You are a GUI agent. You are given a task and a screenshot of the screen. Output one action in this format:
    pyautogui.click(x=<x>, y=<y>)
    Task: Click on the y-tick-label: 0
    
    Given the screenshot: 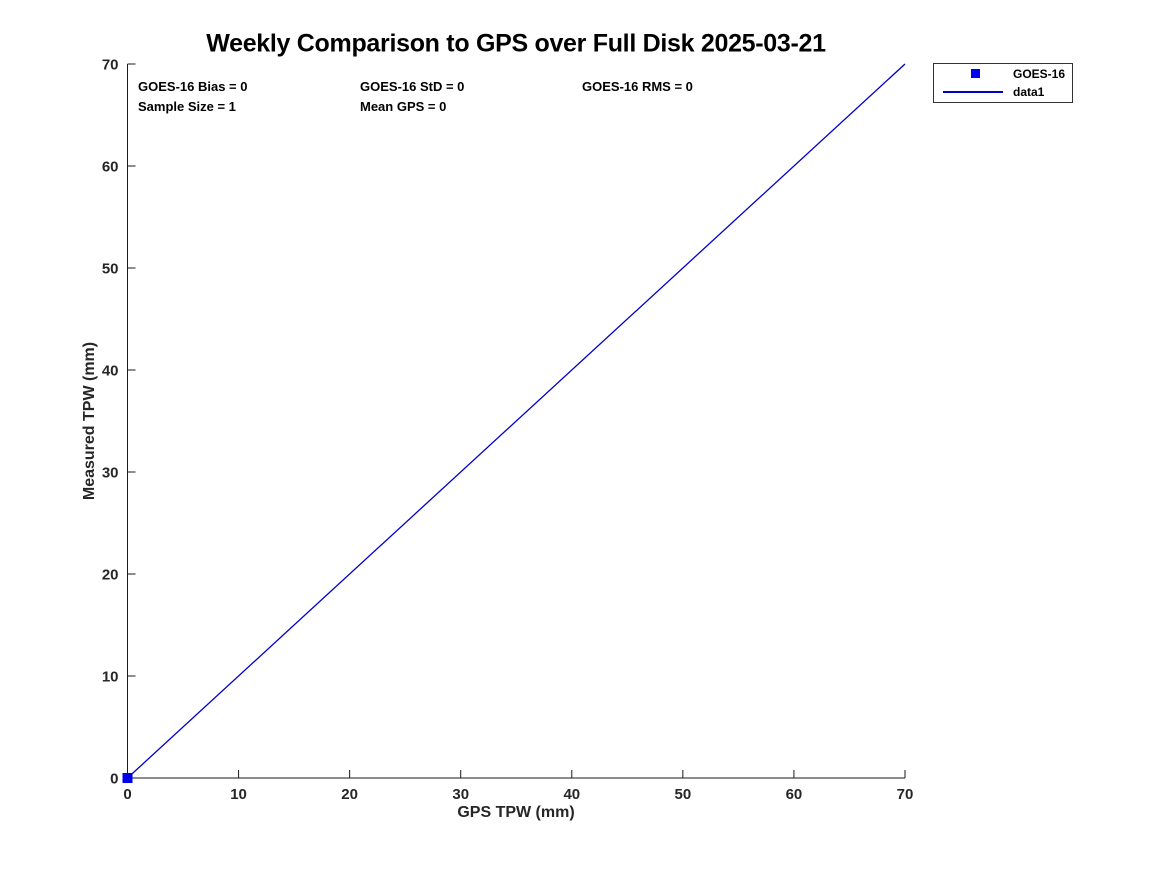 What is the action you would take?
    pyautogui.click(x=114, y=779)
    